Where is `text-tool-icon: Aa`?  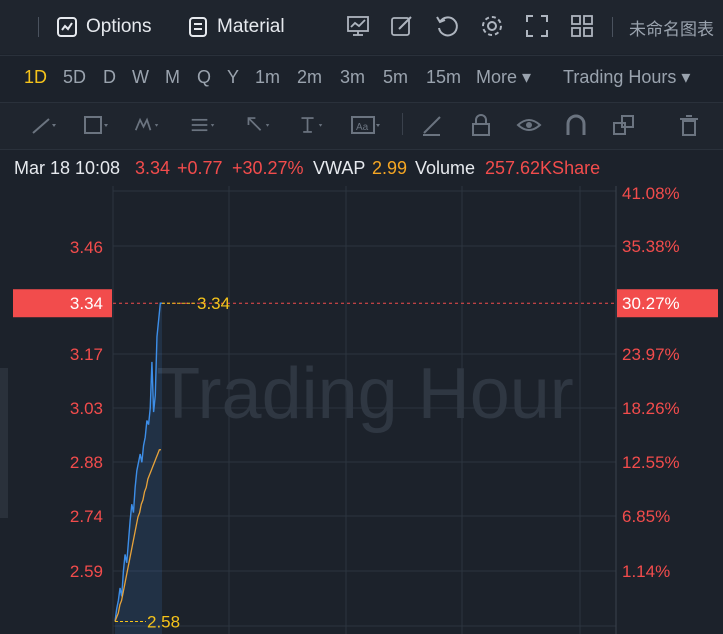 text-tool-icon: Aa is located at coordinates (366, 125).